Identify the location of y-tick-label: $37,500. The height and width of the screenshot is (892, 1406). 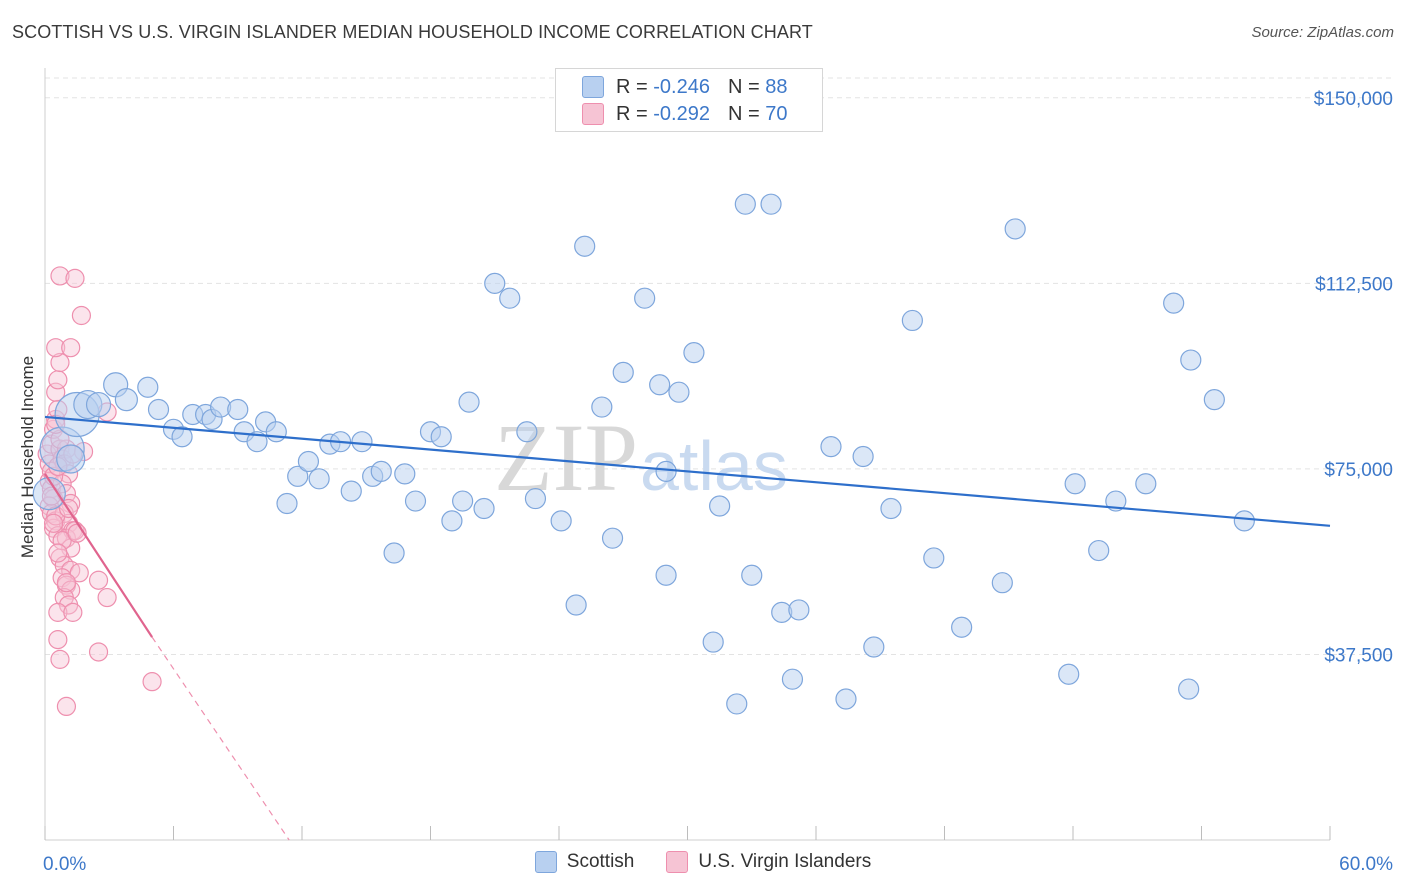
(1358, 655).